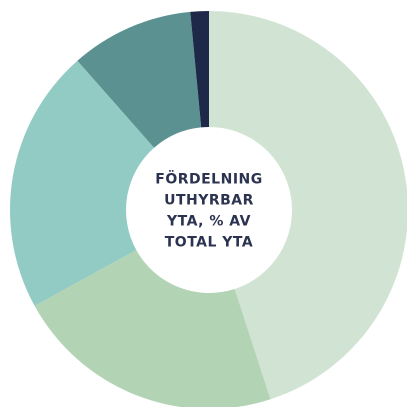 Image resolution: width=407 pixels, height=407 pixels. Describe the element at coordinates (209, 243) in the screenshot. I see `center-title: TOTAL YTA` at that location.